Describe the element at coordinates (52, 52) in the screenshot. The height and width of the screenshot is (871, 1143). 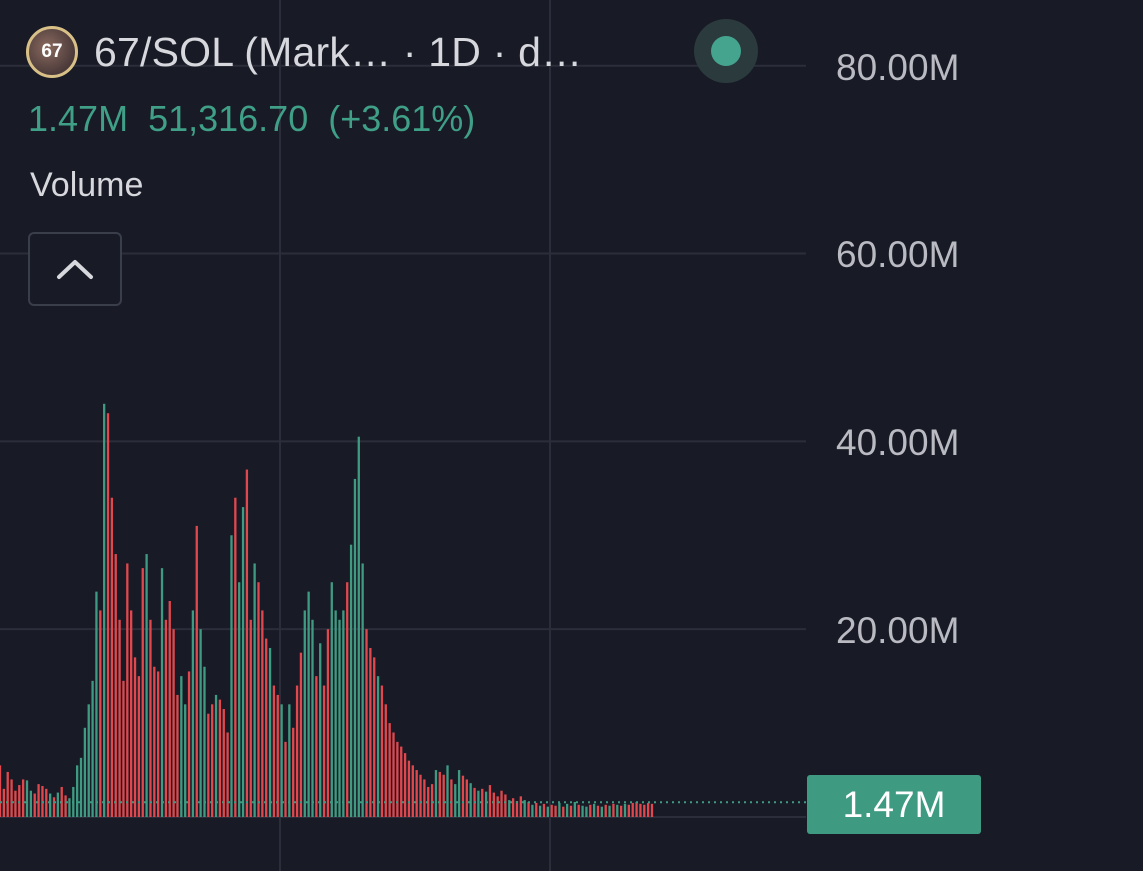
I see `coin-logo-icon: 67` at that location.